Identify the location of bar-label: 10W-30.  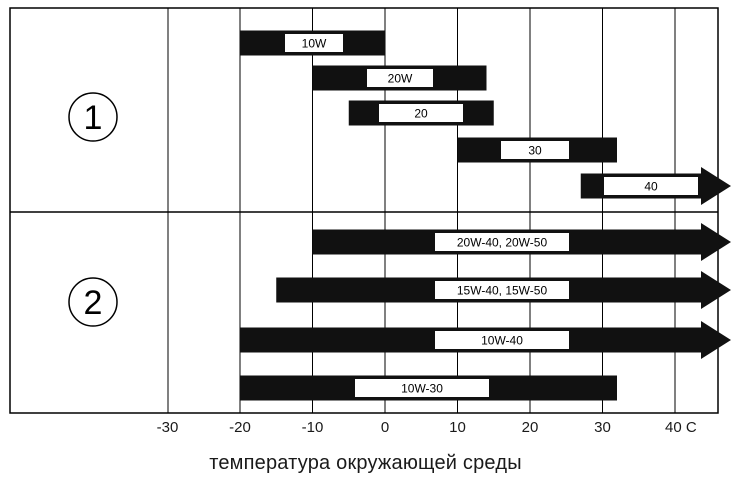
(422, 389).